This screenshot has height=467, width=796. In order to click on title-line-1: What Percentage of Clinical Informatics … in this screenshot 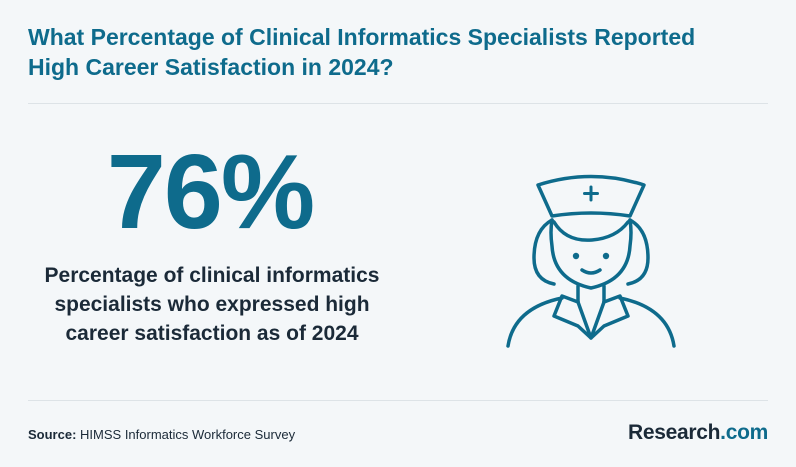, I will do `click(362, 37)`.